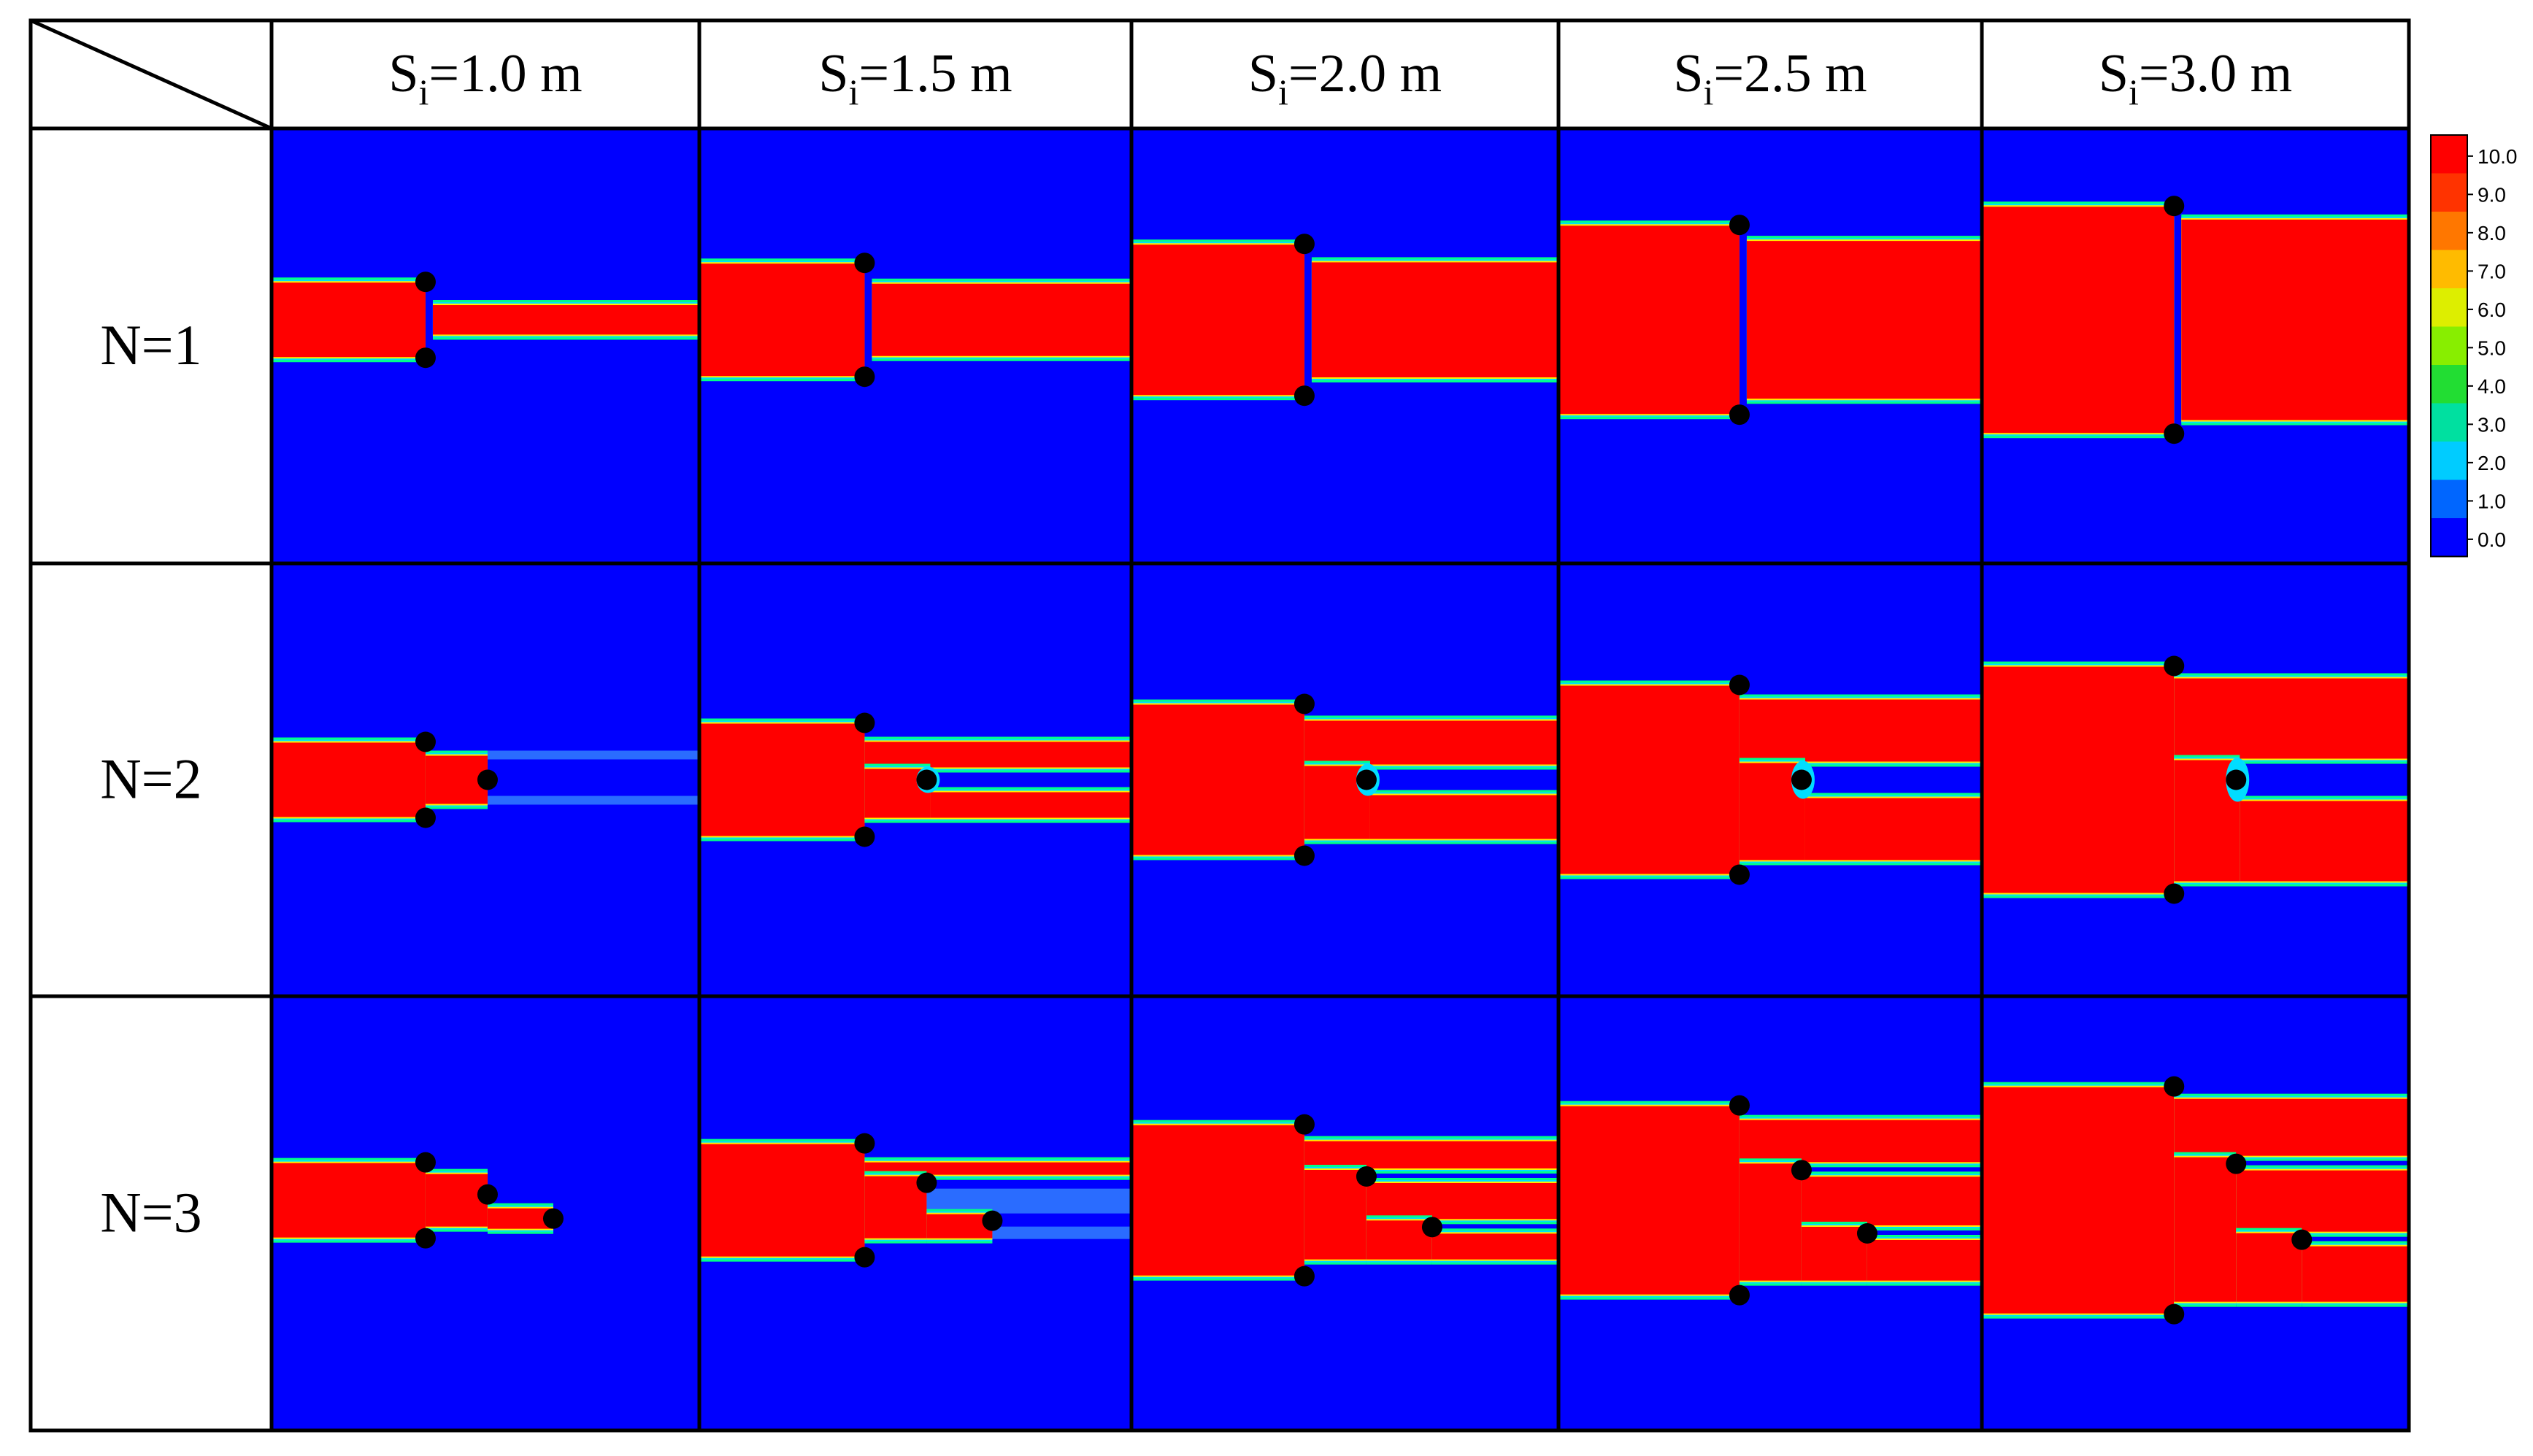 The width and height of the screenshot is (2533, 1456). I want to click on colorbar-tick-label: 8.0, so click(2492, 233).